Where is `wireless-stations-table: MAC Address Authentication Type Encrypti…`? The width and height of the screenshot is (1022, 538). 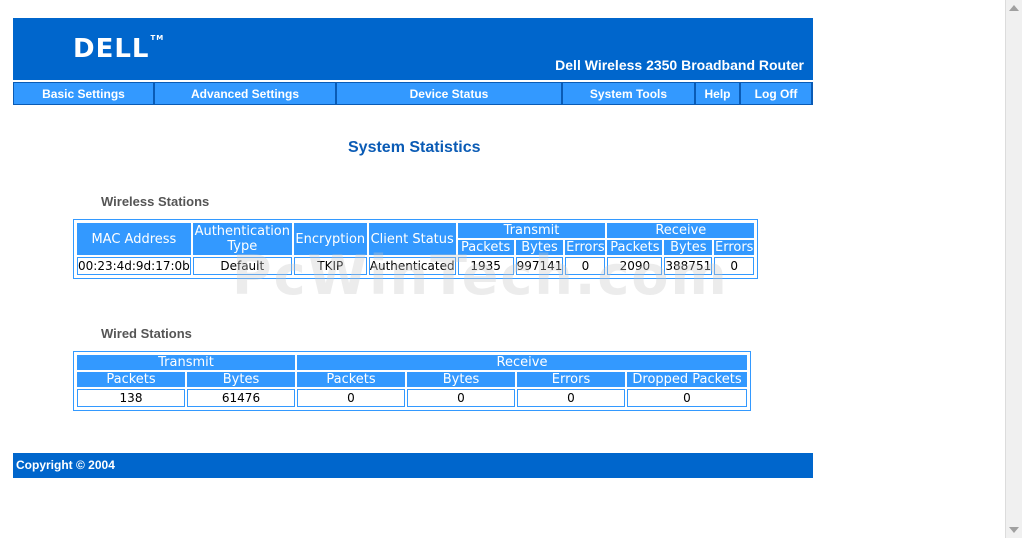
wireless-stations-table: MAC Address Authentication Type Encrypti… is located at coordinates (416, 249).